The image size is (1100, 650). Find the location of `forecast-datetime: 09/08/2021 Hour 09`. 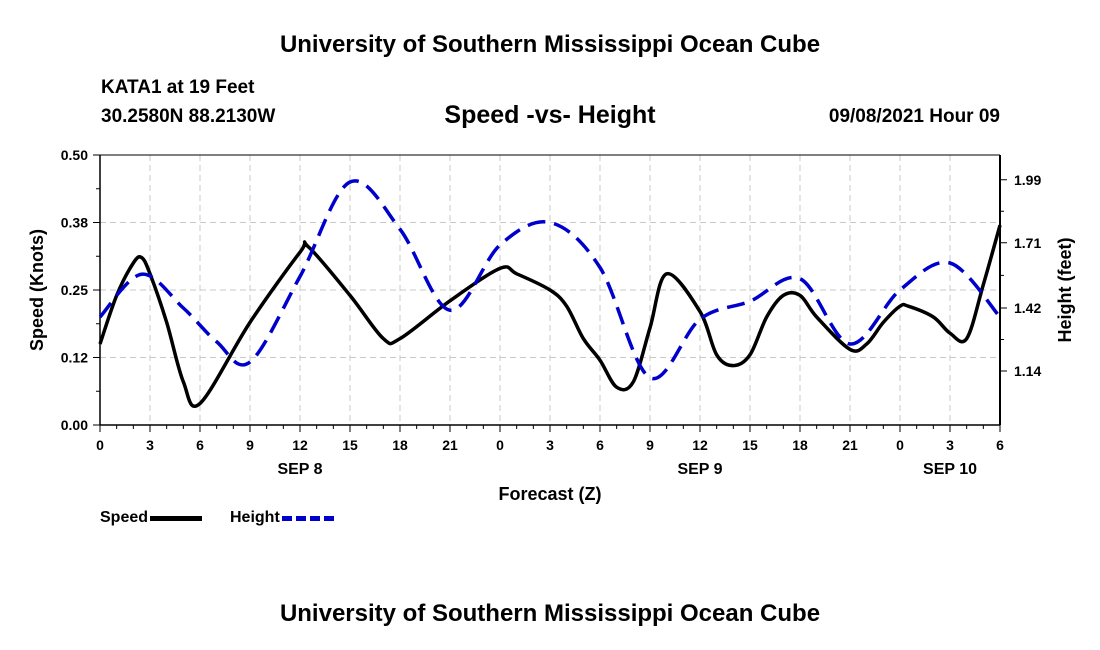

forecast-datetime: 09/08/2021 Hour 09 is located at coordinates (914, 116).